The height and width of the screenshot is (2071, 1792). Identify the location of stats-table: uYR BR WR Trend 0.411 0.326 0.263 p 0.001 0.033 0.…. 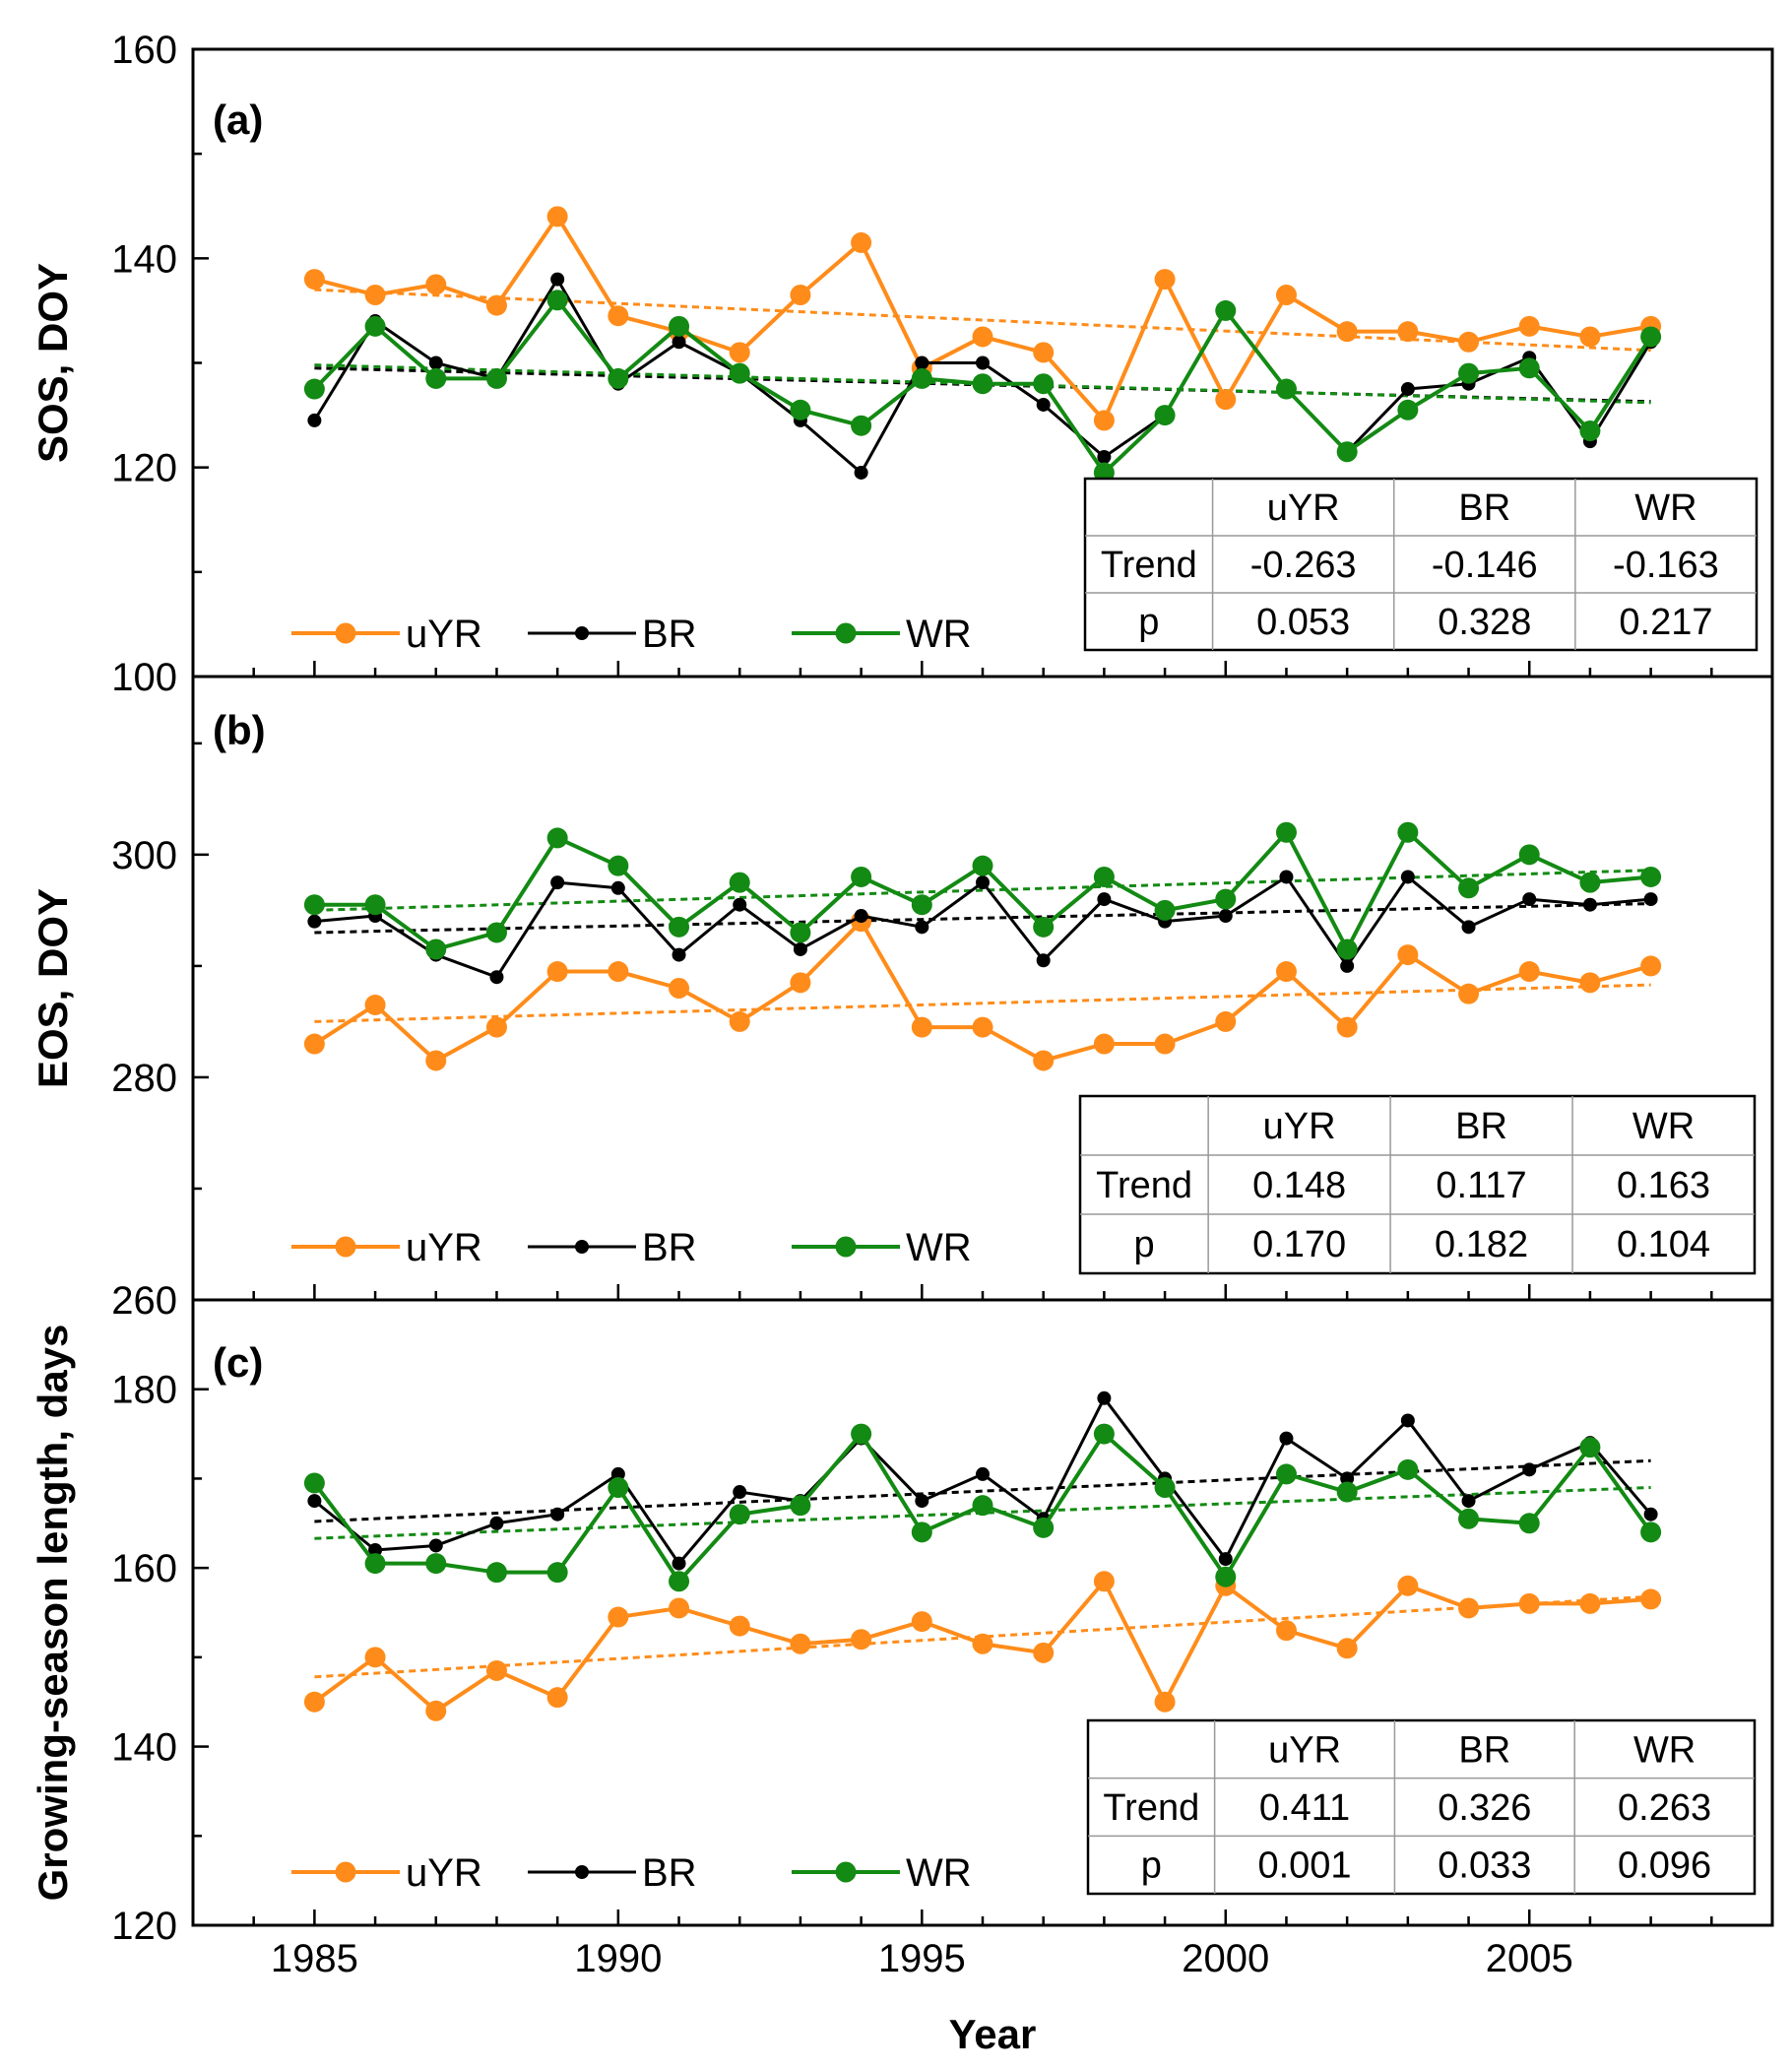
(1421, 1807).